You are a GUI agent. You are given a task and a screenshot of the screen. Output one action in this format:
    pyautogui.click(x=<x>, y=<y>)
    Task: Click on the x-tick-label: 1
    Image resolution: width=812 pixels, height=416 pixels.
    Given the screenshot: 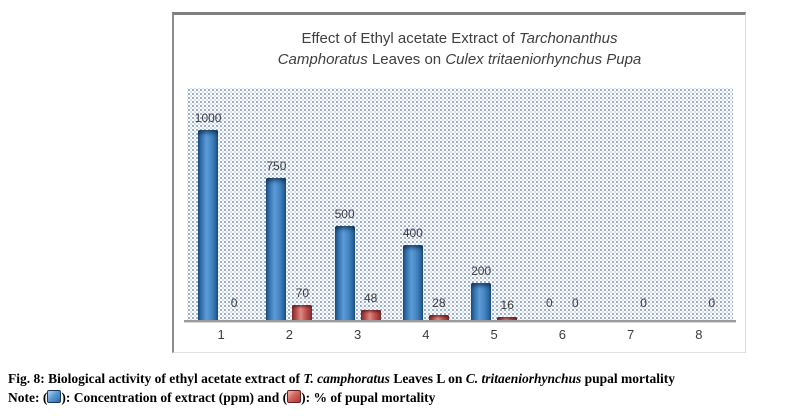 What is the action you would take?
    pyautogui.click(x=221, y=334)
    